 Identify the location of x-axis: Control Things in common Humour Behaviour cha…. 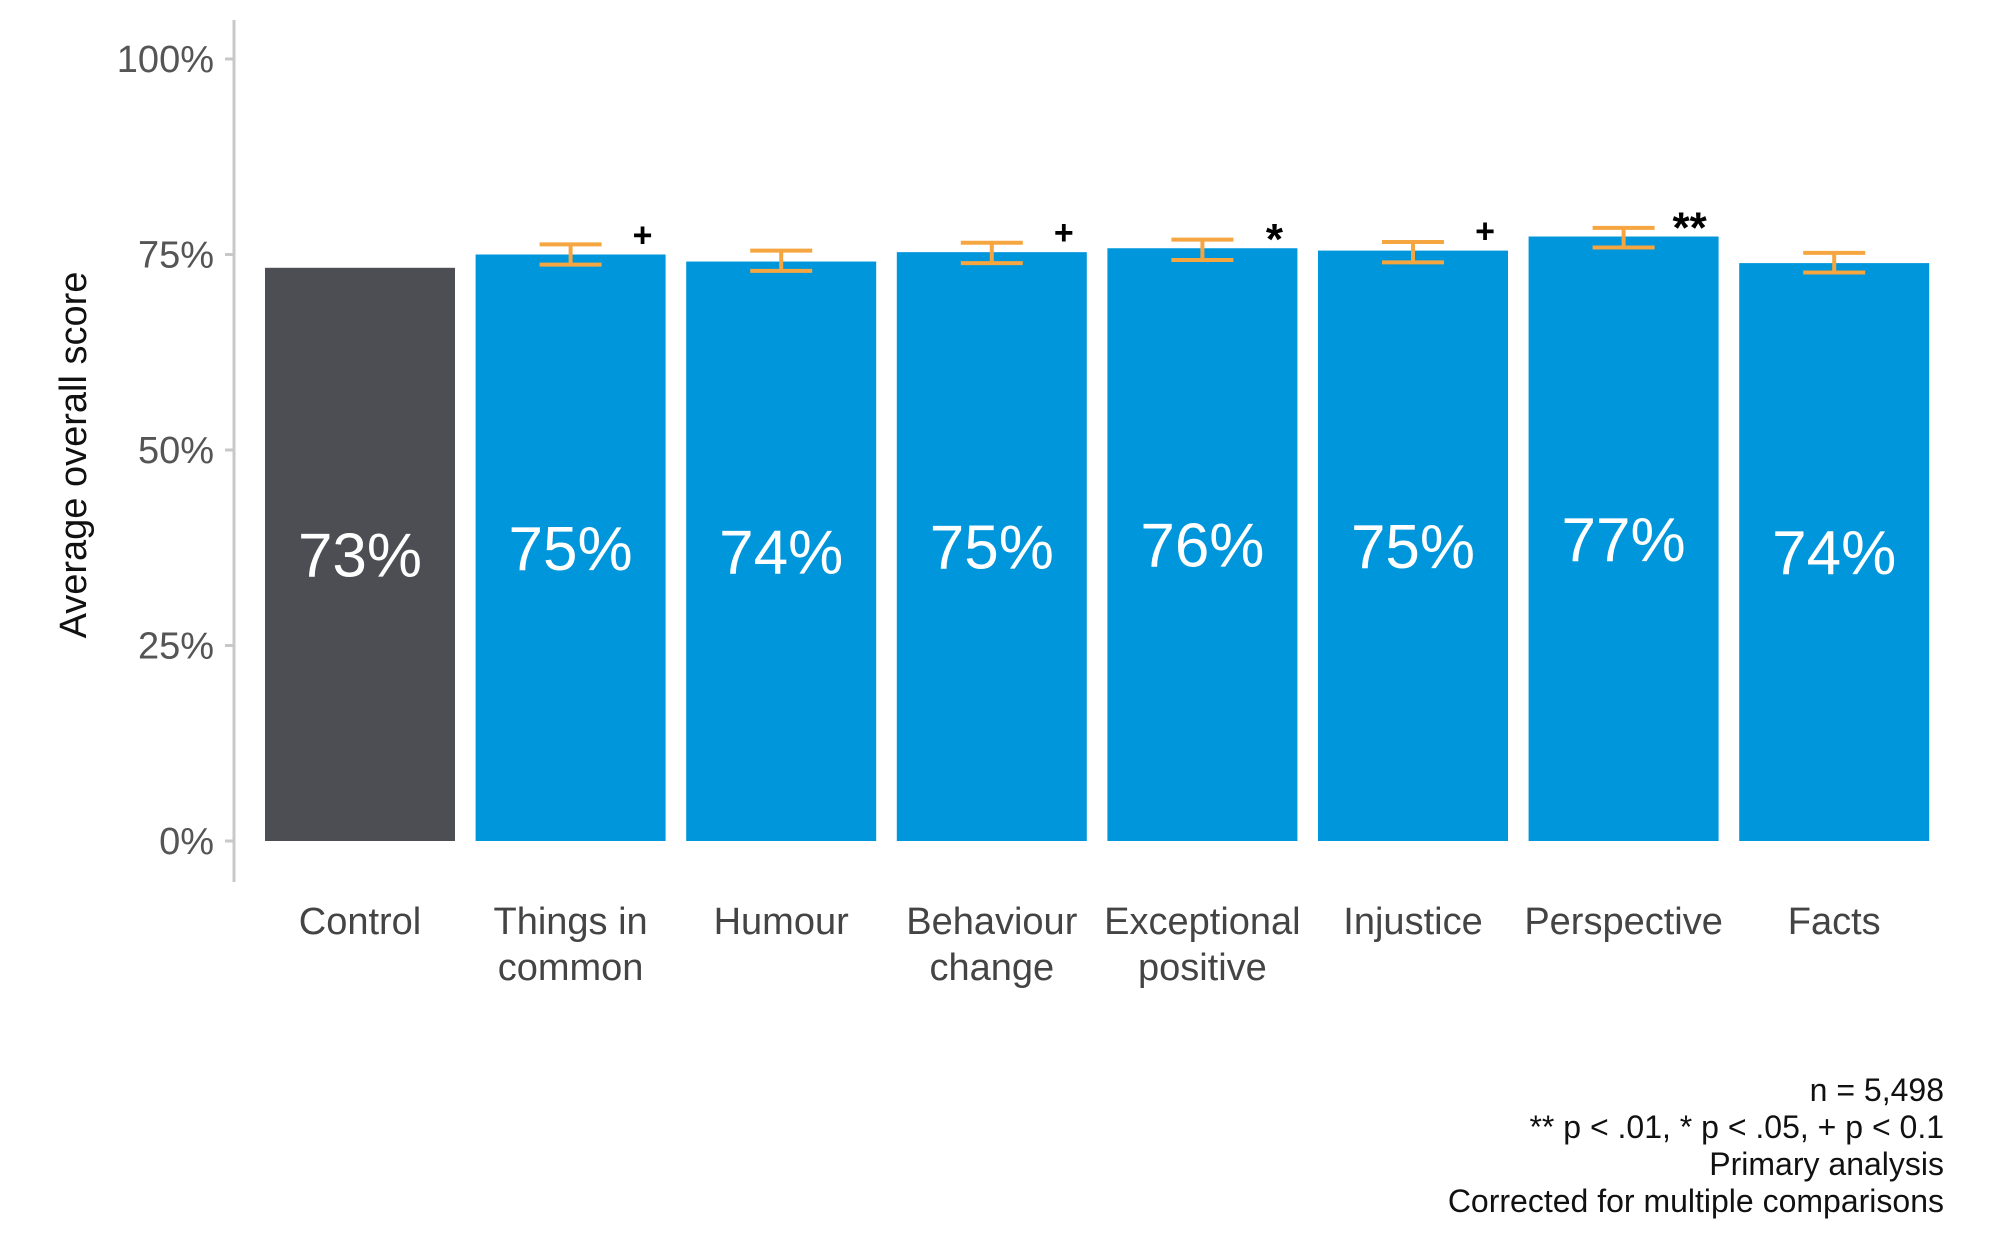
(1090, 945).